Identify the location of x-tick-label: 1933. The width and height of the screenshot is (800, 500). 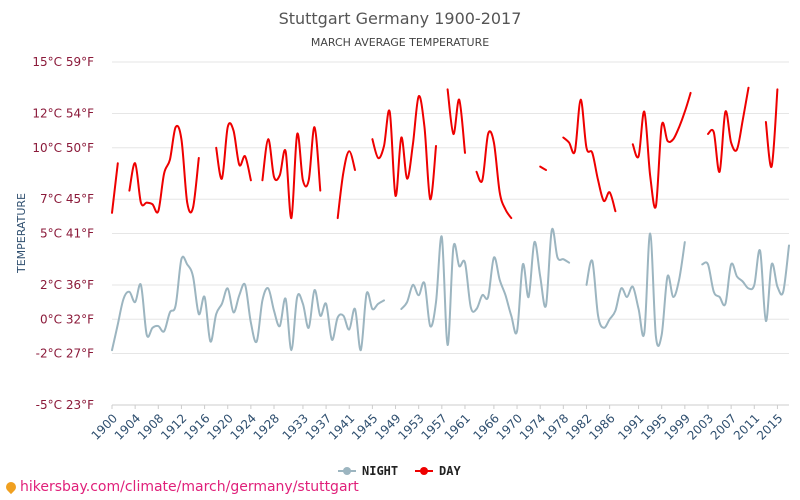
(295, 426).